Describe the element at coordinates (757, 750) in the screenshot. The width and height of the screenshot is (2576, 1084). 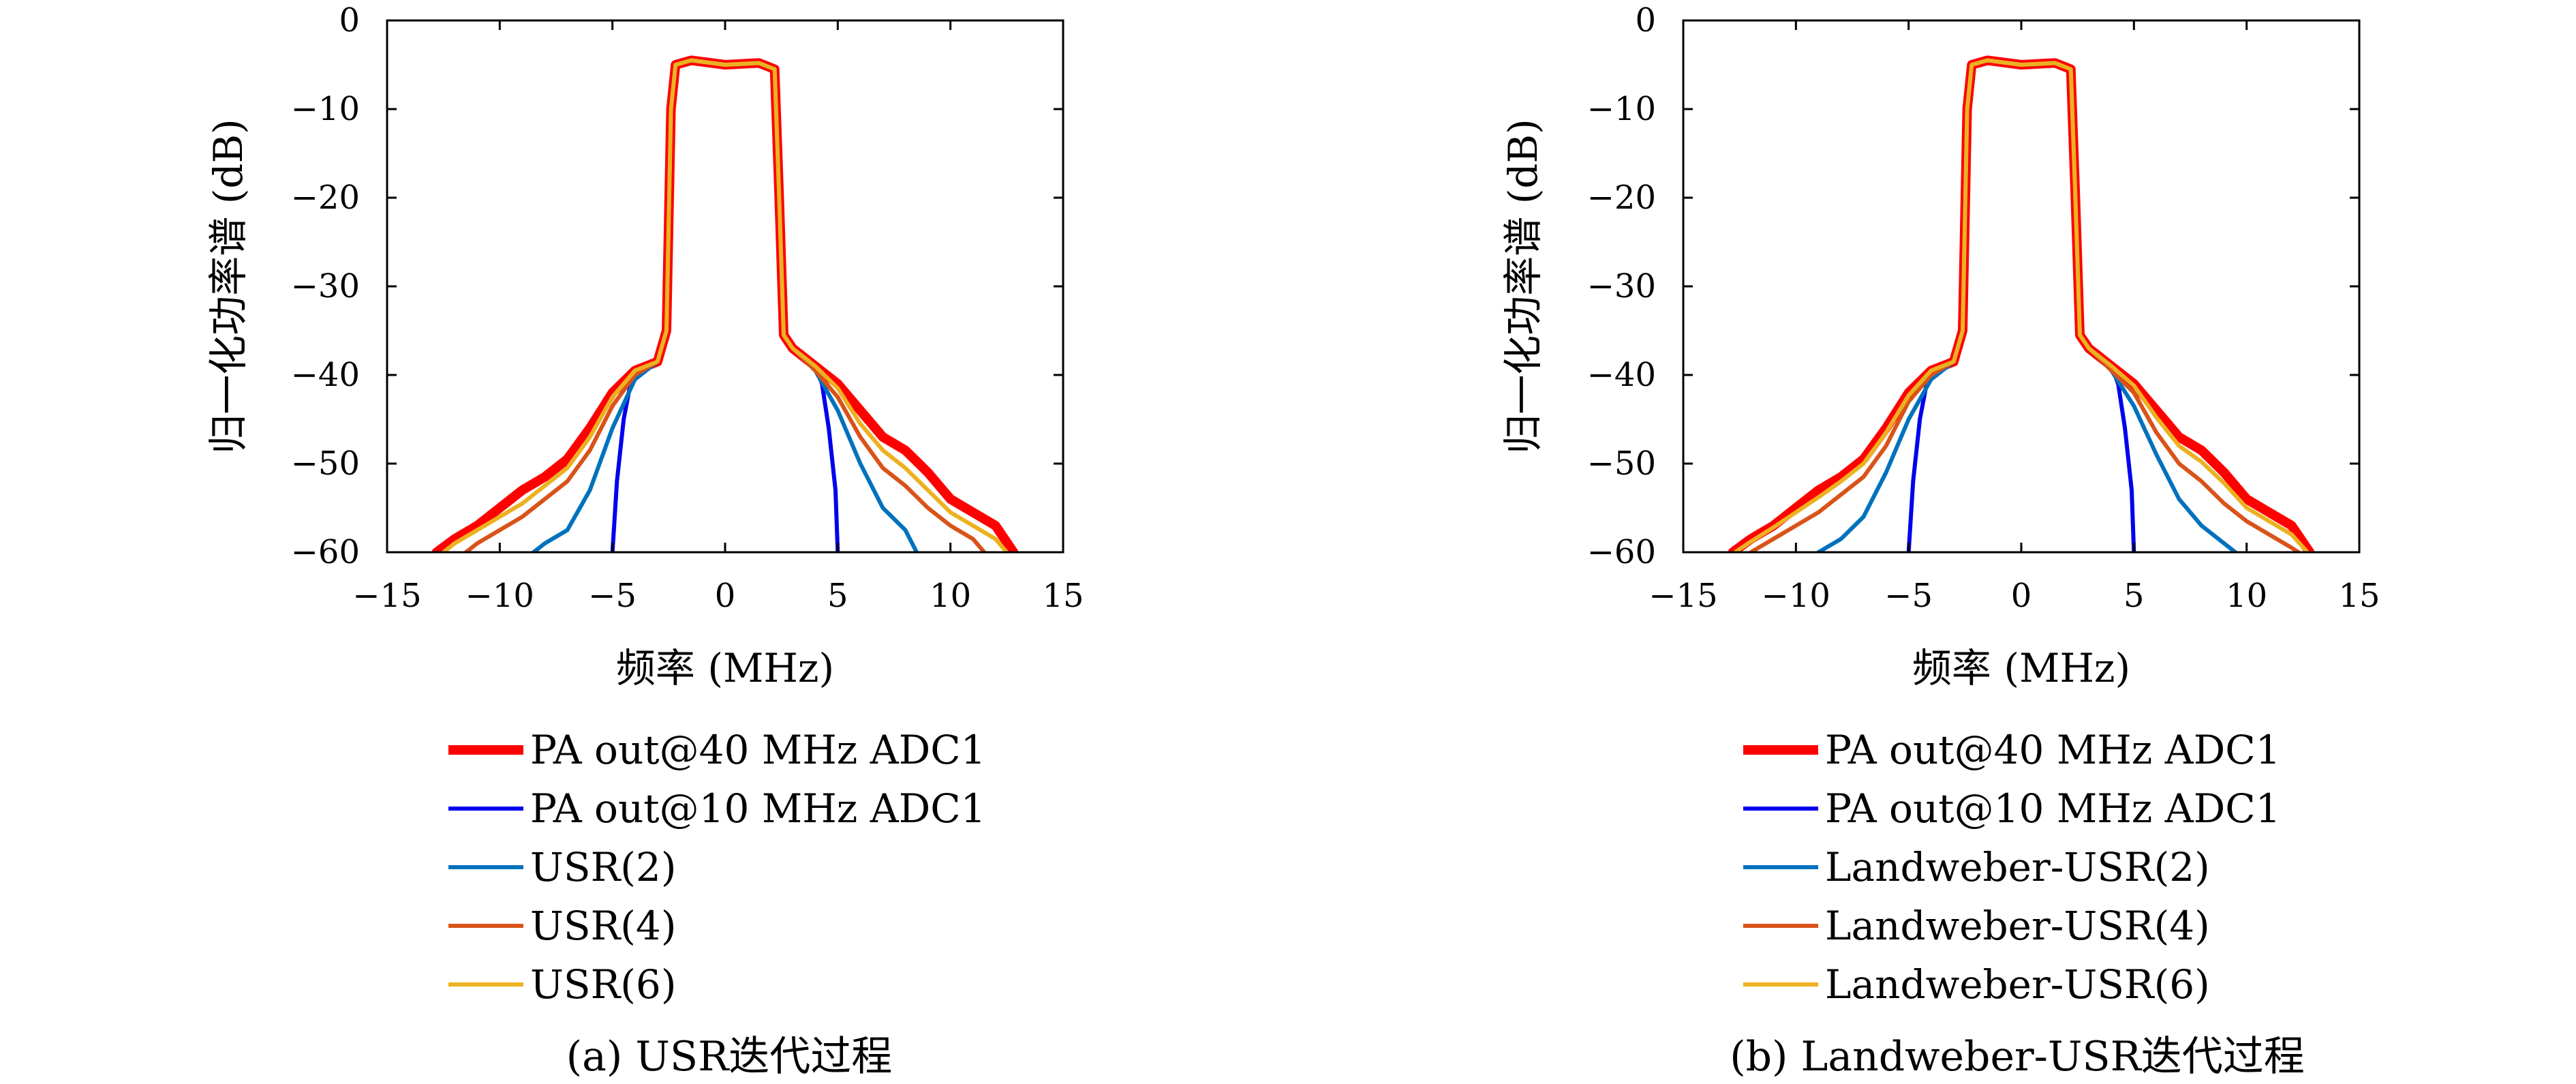
I see `panel-a-legend-label-0: PA out@40 MHz ADC1` at that location.